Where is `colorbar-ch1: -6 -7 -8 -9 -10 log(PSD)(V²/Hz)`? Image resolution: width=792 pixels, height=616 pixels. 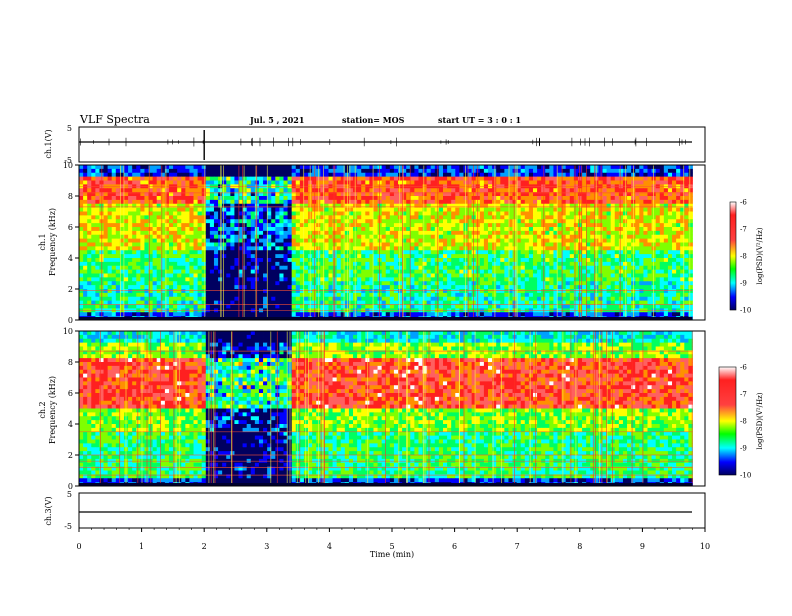 colorbar-ch1: -6 -7 -8 -9 -10 log(PSD)(V²/Hz) is located at coordinates (747, 257).